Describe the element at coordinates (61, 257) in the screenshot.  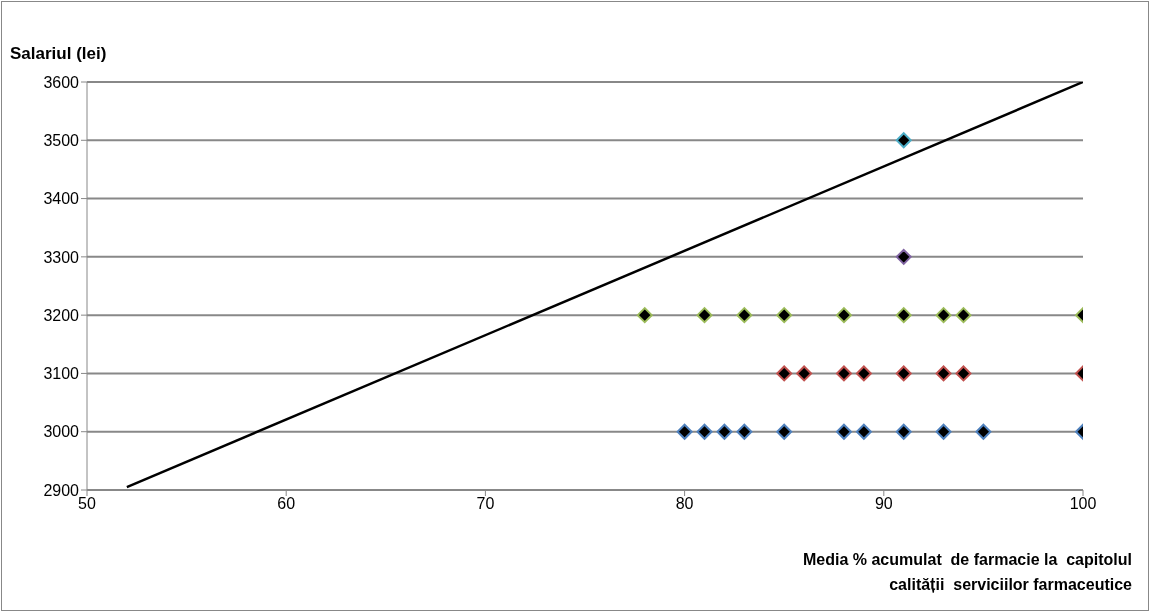
I see `y-tick-label: 3300` at that location.